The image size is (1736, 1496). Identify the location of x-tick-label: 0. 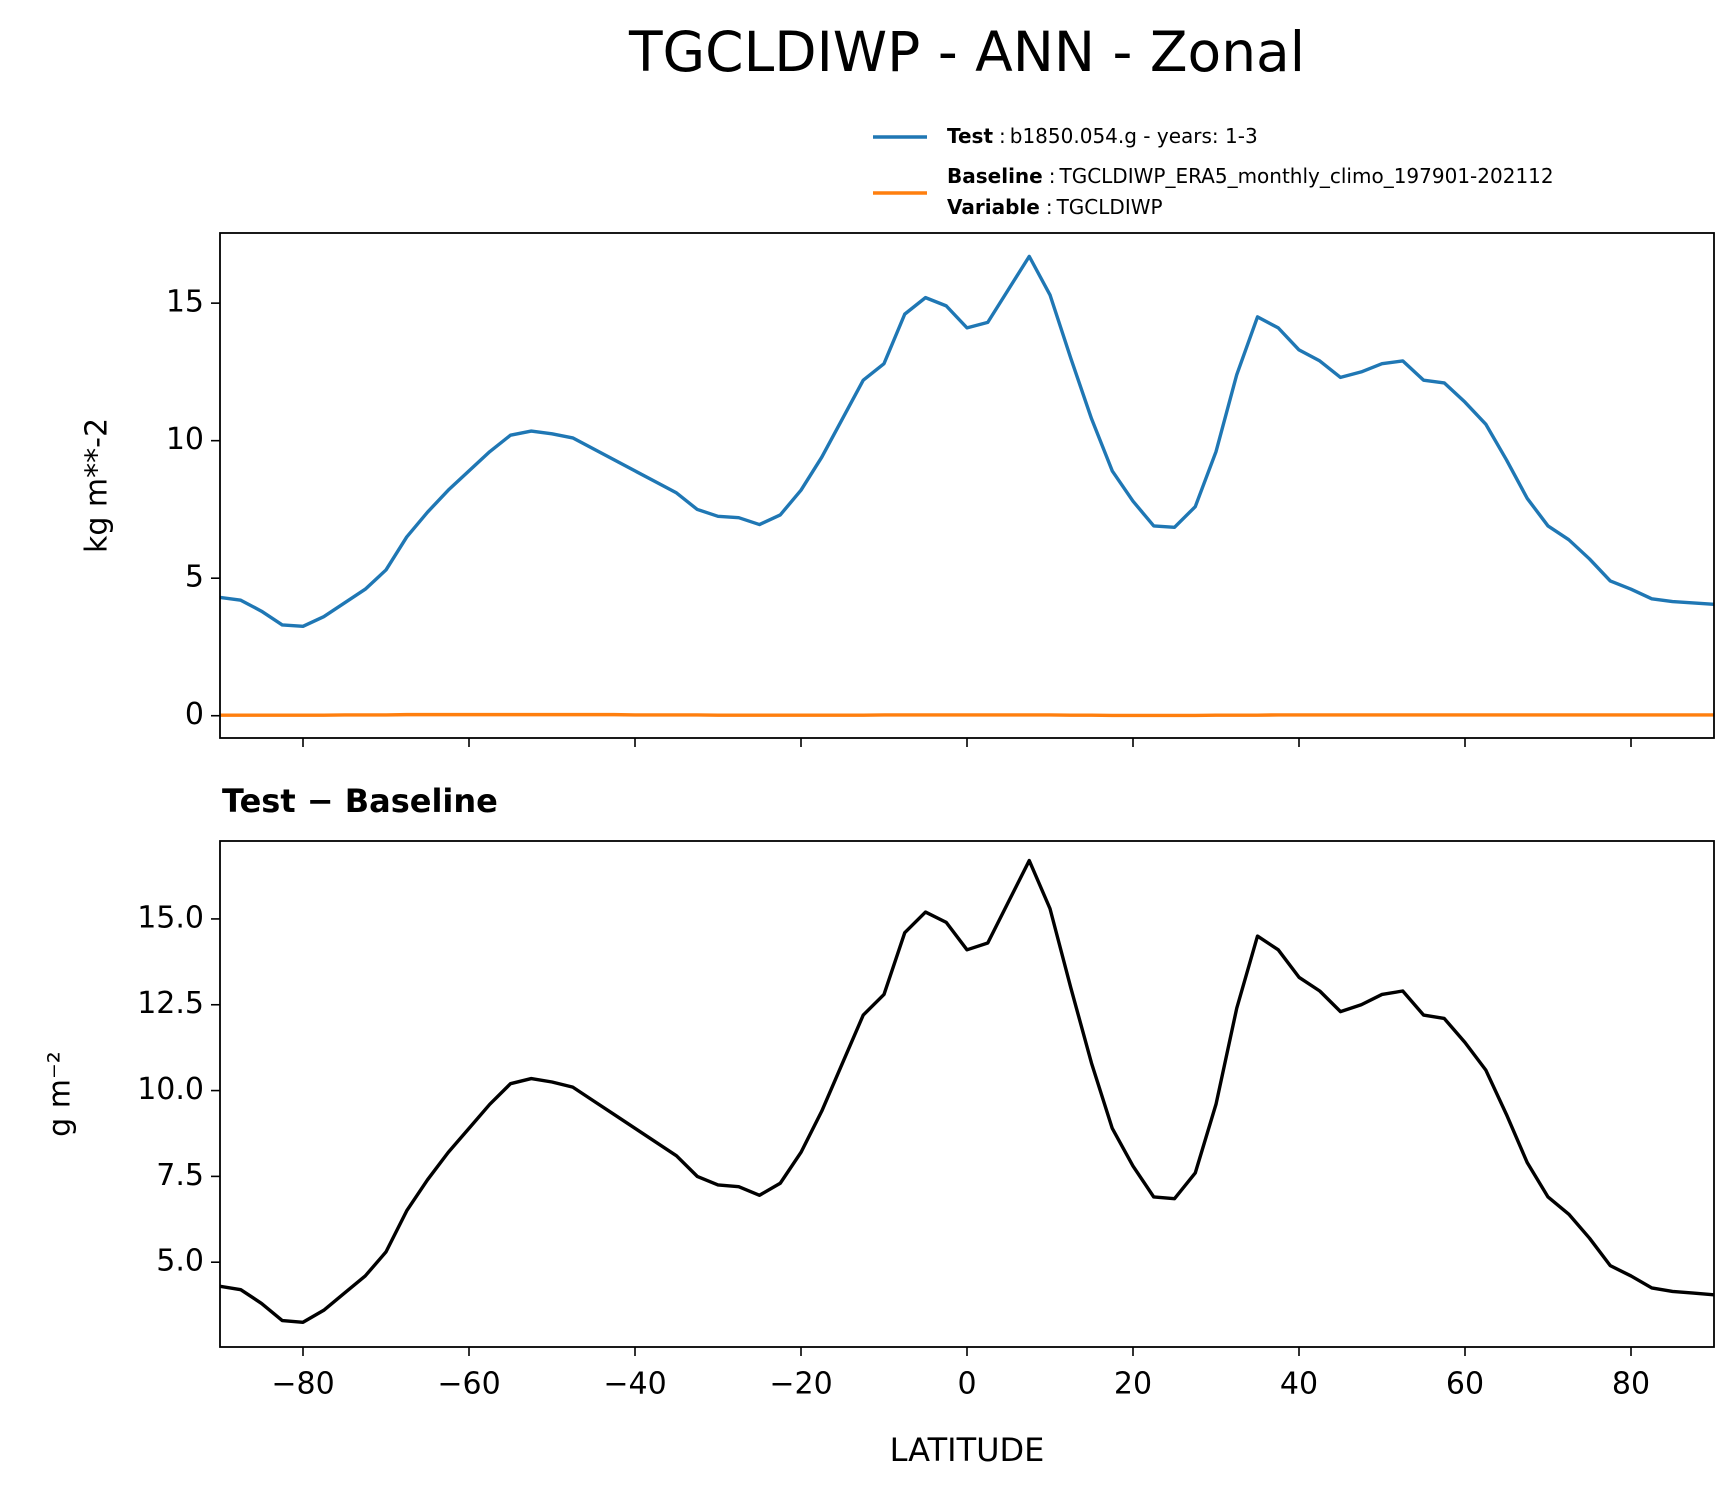
(966, 1384).